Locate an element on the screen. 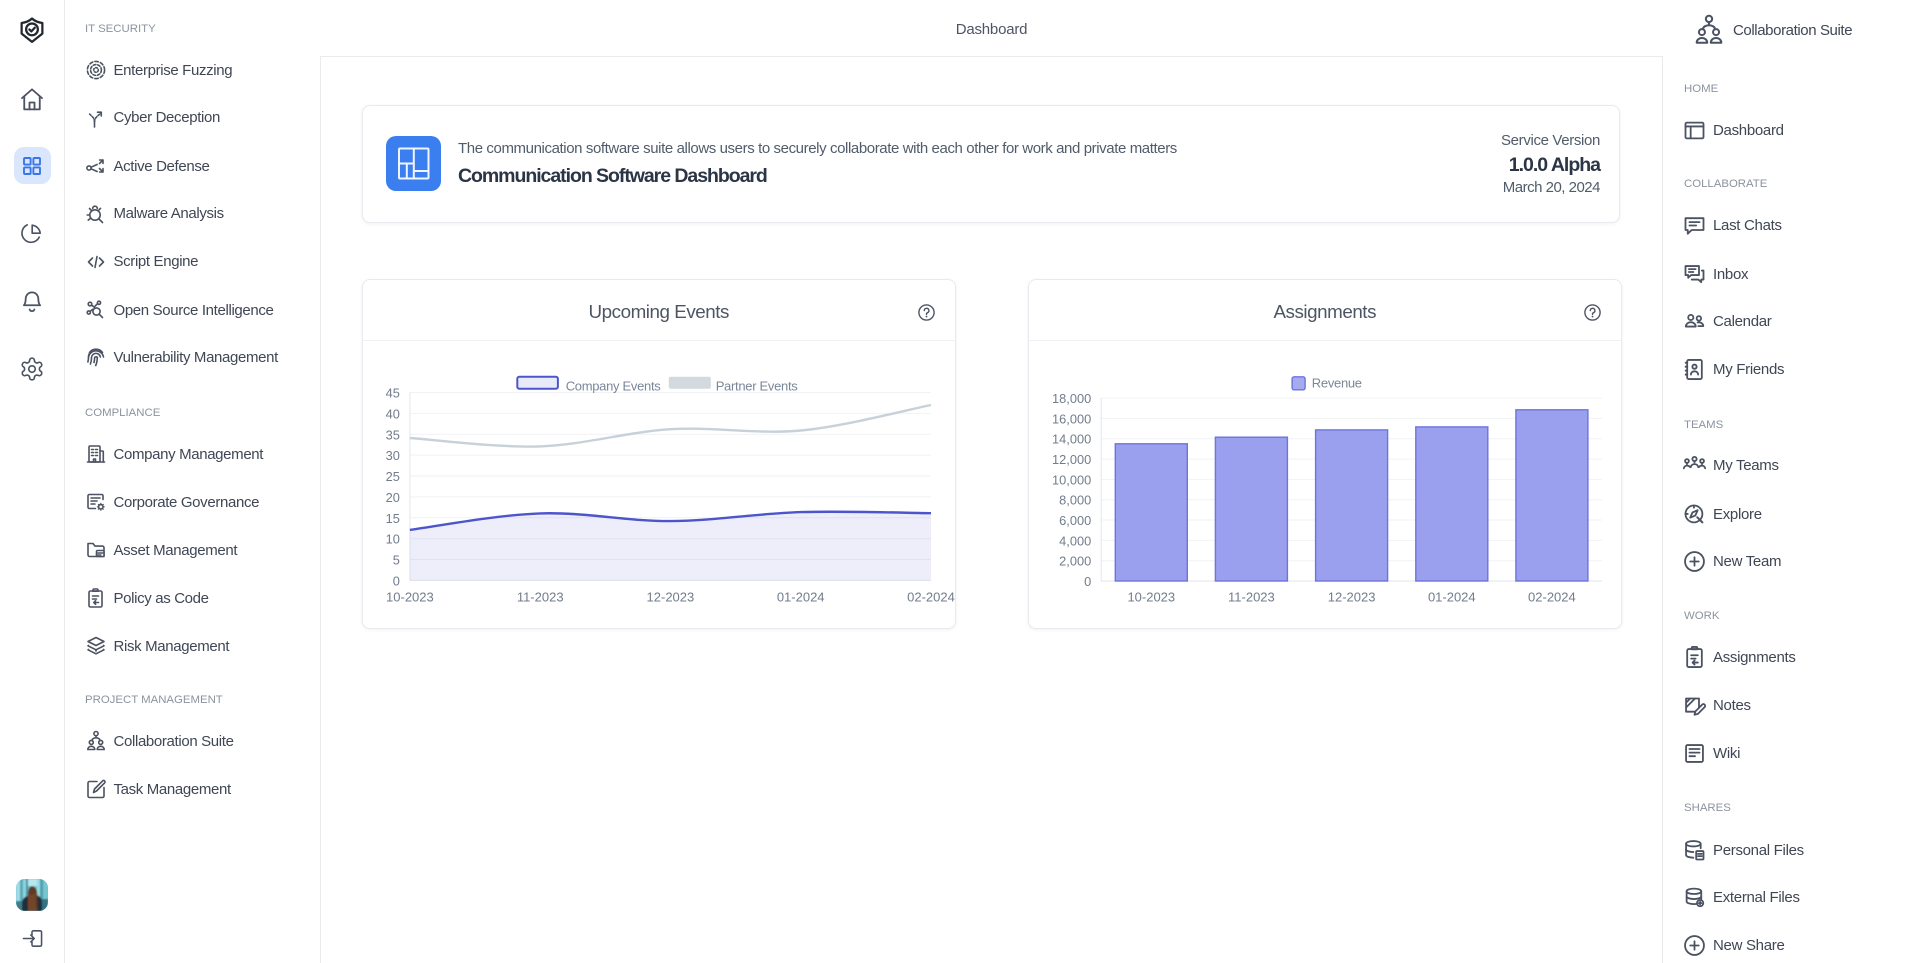  svg-text: 15 is located at coordinates (393, 518).